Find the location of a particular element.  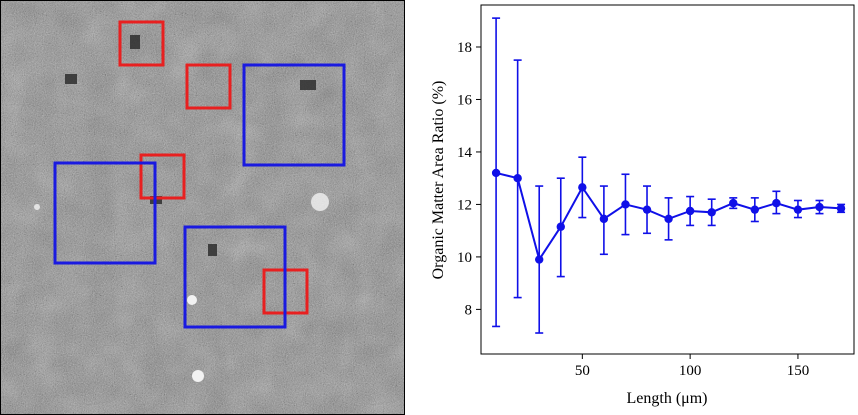

y-axis-ticks: 8 10 12 14 16 18 is located at coordinates (469, 179).